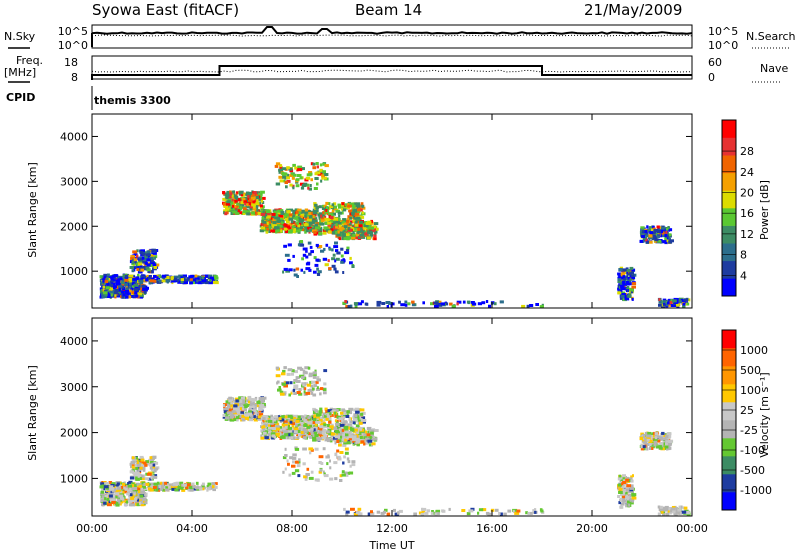 This screenshot has width=800, height=554. I want to click on colorbar-swatch, so click(729, 287).